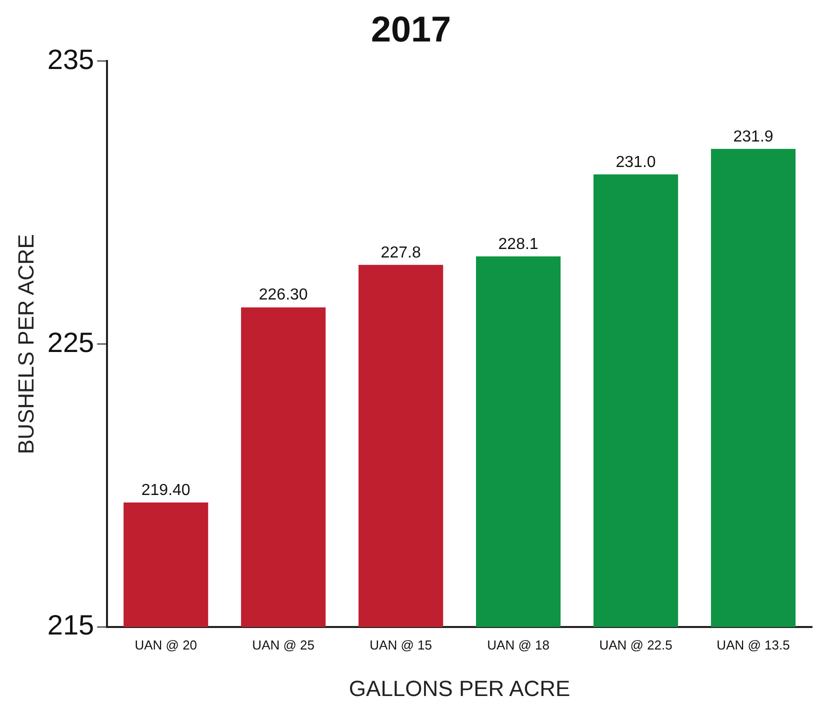 This screenshot has width=822, height=717. I want to click on y-tick-label: 215, so click(70, 625).